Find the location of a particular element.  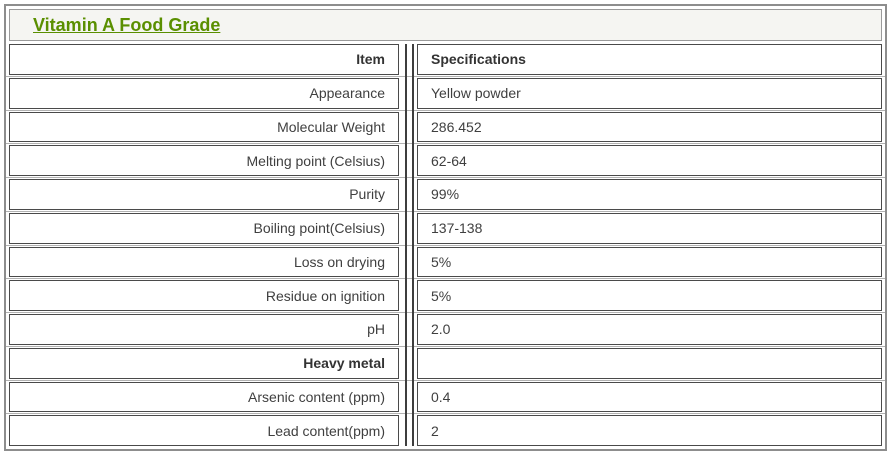

table-row: Residue on ignition 5% is located at coordinates (445, 296).